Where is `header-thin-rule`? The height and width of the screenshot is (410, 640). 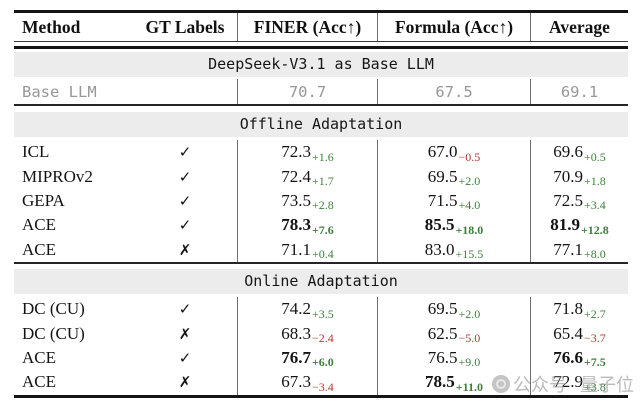
header-thin-rule is located at coordinates (321, 41).